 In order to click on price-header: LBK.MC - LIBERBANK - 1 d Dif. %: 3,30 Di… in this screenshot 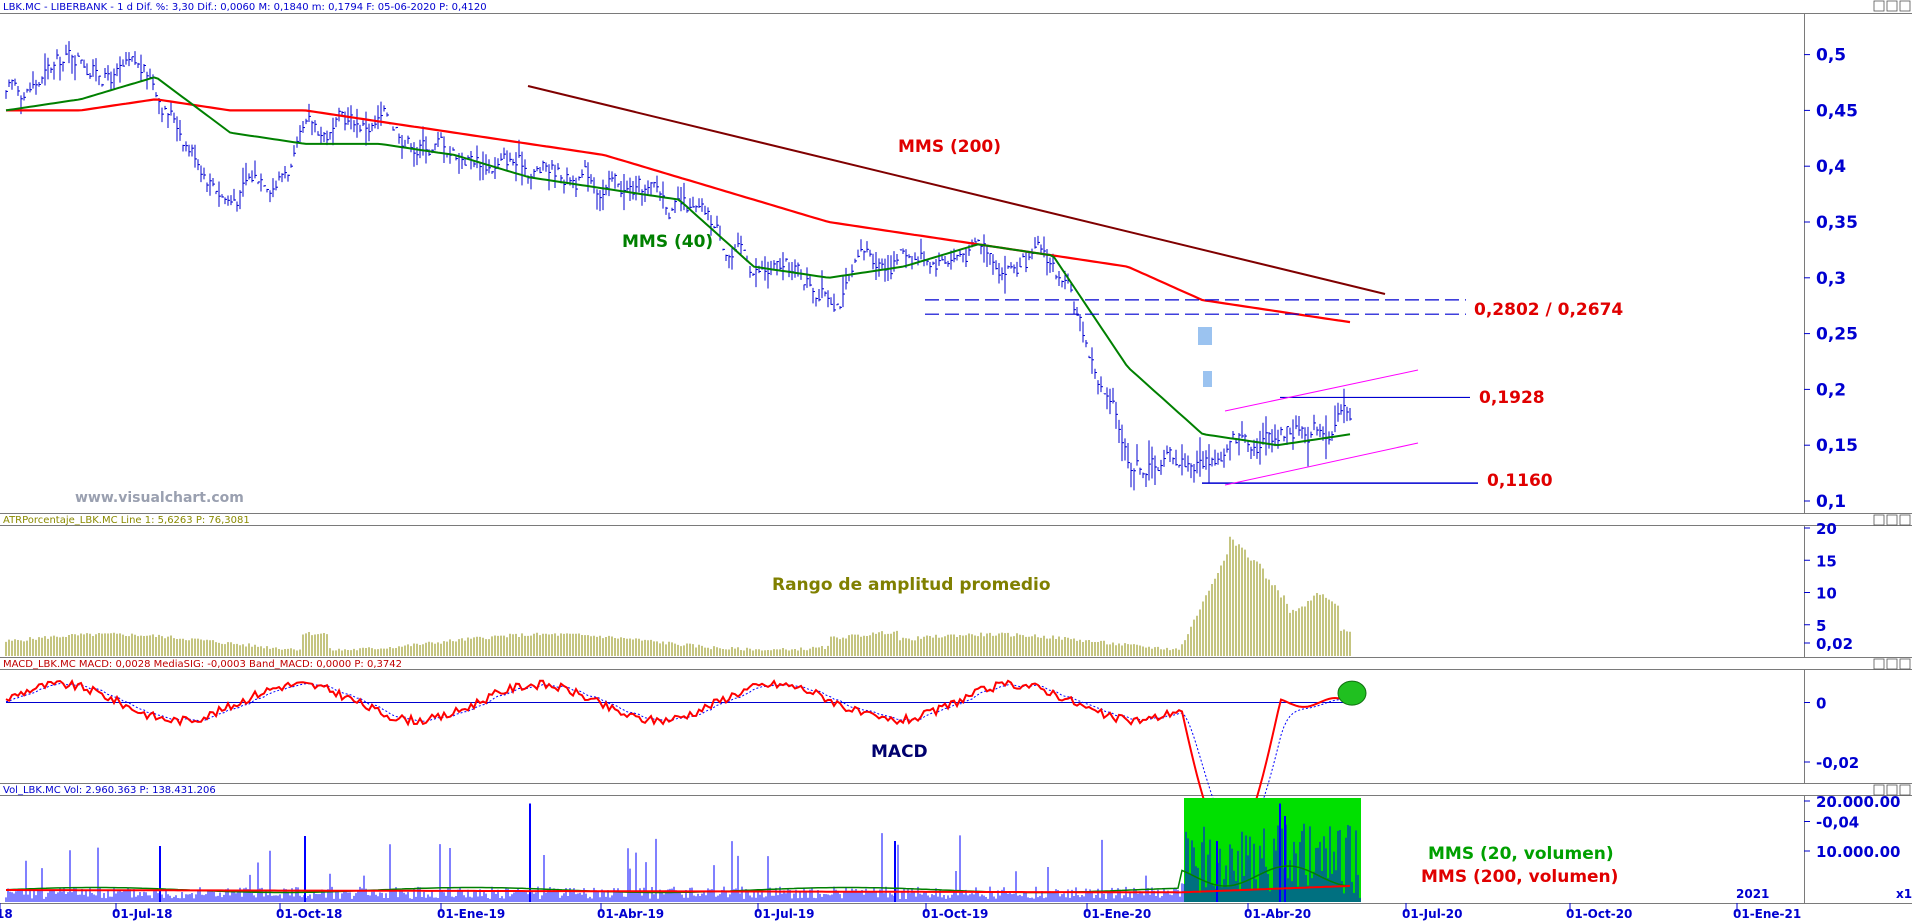, I will do `click(245, 7)`.